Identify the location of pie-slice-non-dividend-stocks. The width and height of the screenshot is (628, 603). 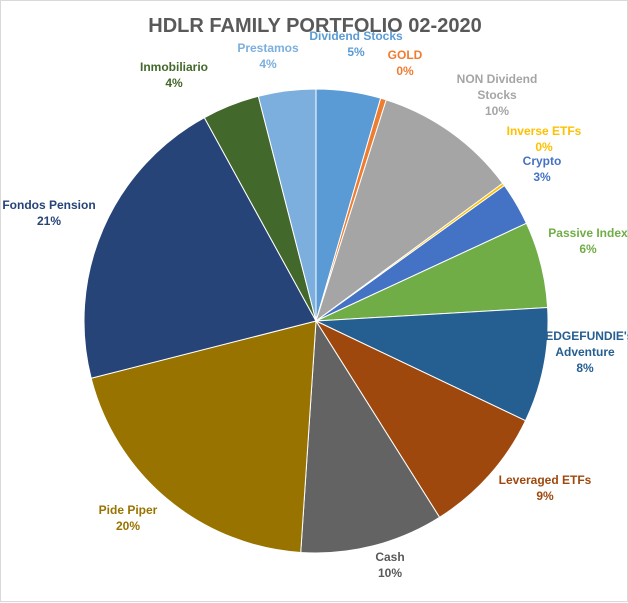
(409, 211).